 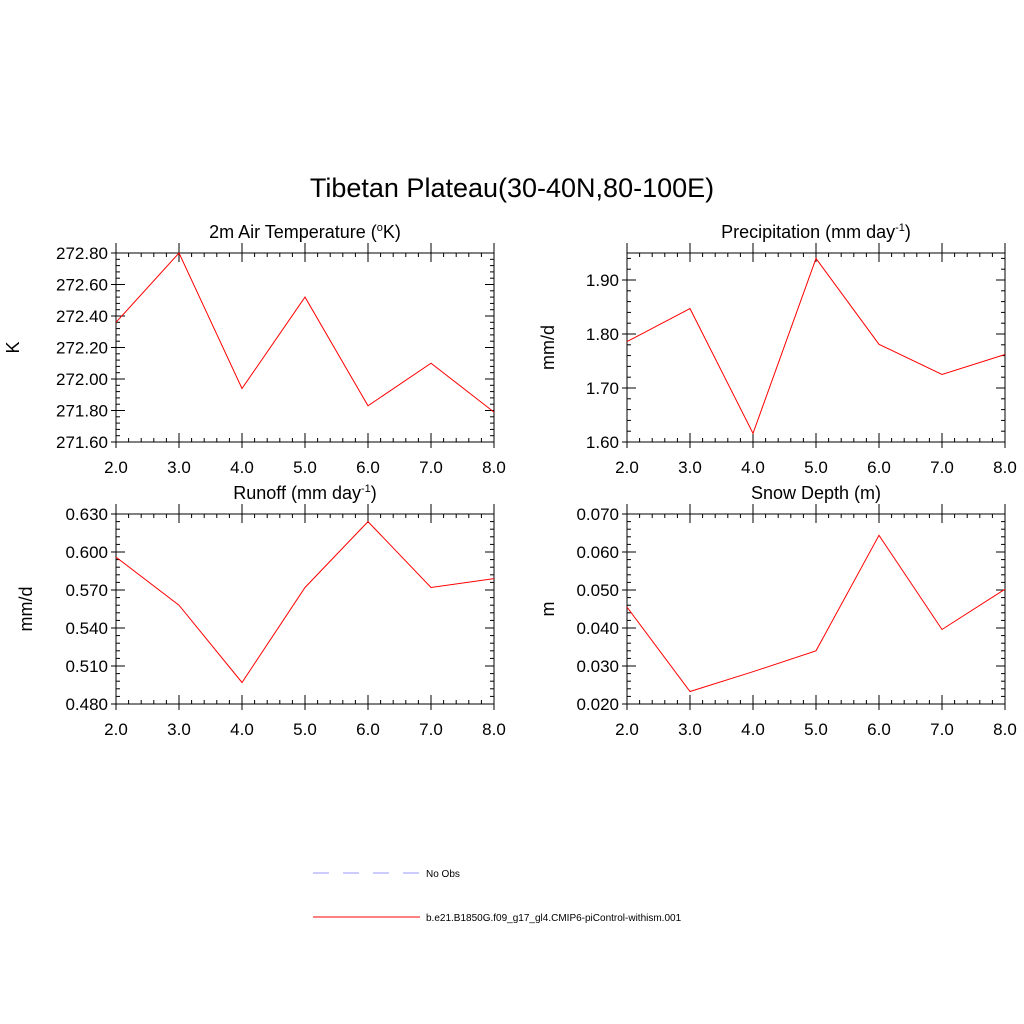 I want to click on figure-title: Tibetan Plateau(30-40N,80-100E), so click(x=512, y=188).